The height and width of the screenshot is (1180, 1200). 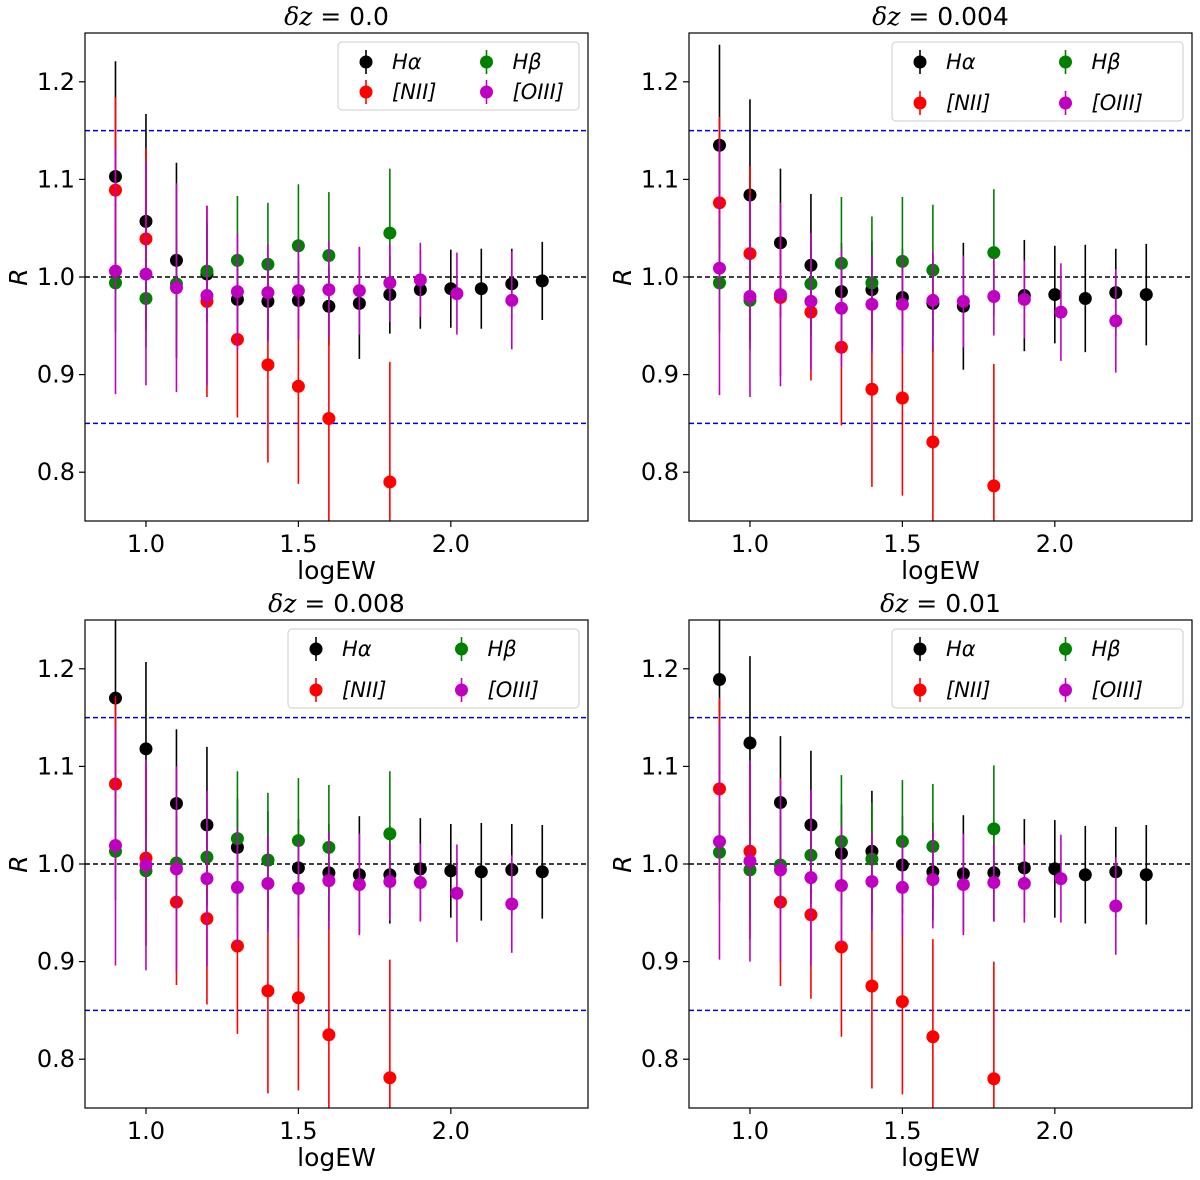 What do you see at coordinates (940, 16) in the screenshot?
I see `chart-title: δz = 0.004` at bounding box center [940, 16].